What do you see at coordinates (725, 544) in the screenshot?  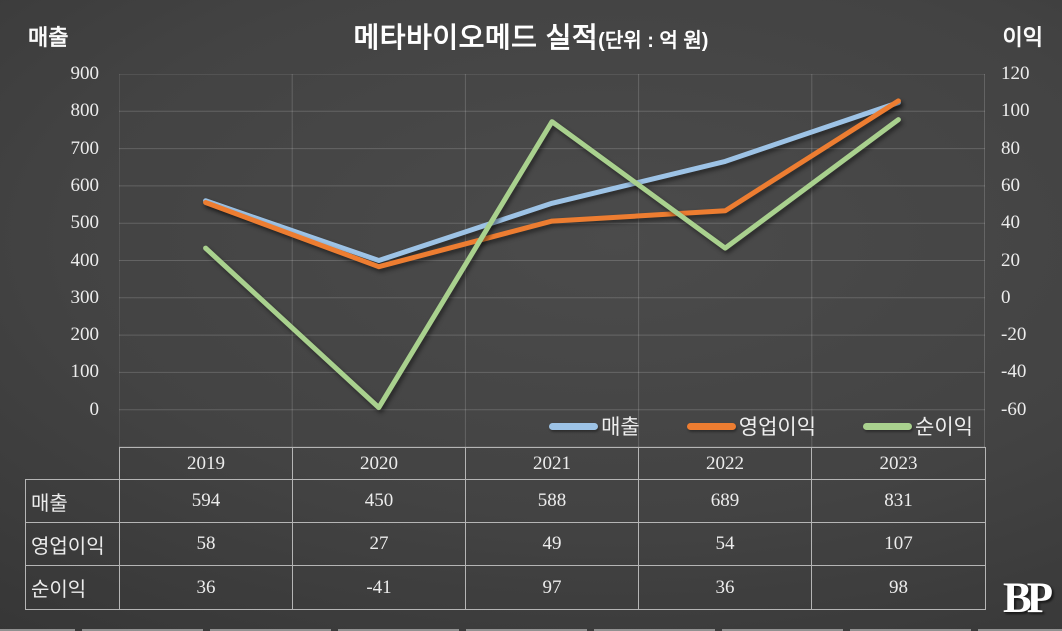 I see `value-cell: 54` at bounding box center [725, 544].